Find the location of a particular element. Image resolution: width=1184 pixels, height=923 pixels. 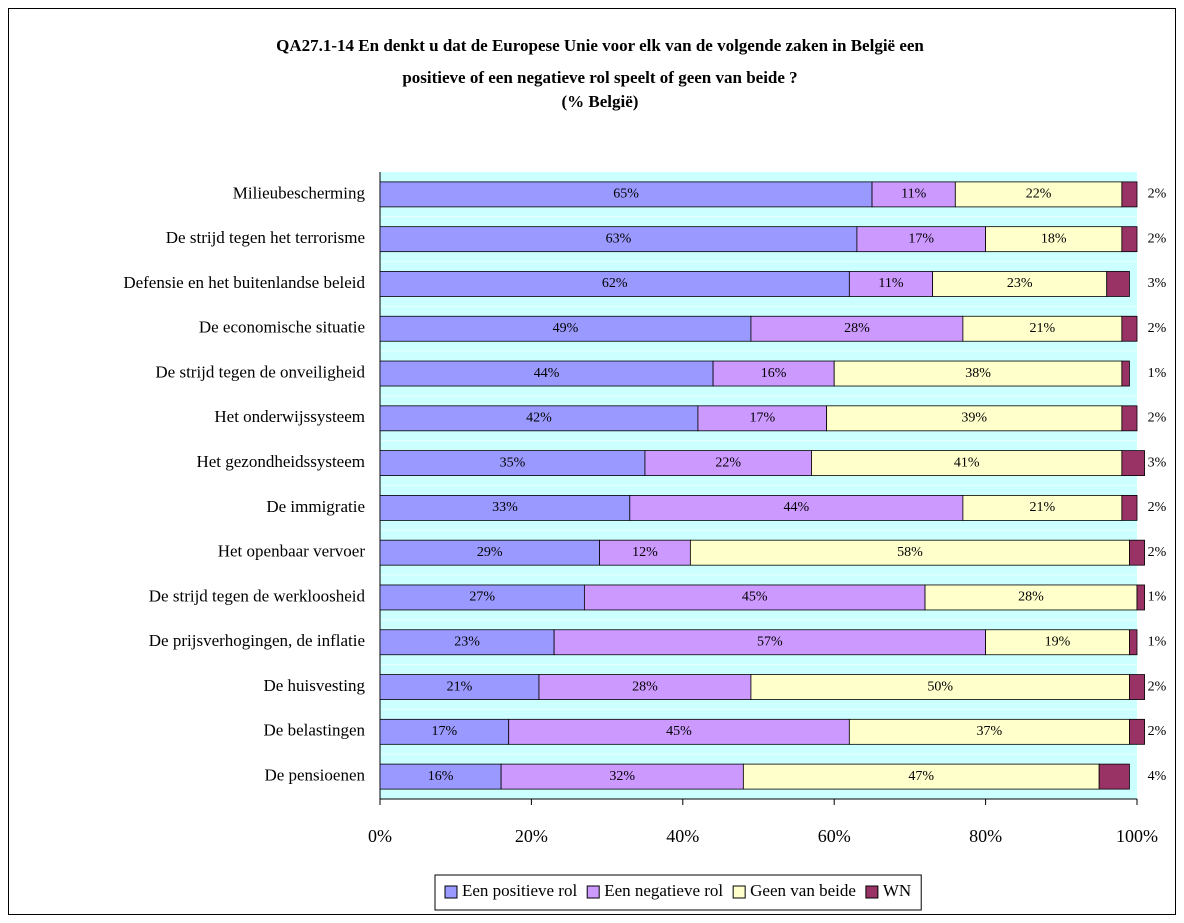

category-label: Defensie en het buitenlandse beleid is located at coordinates (244, 282).